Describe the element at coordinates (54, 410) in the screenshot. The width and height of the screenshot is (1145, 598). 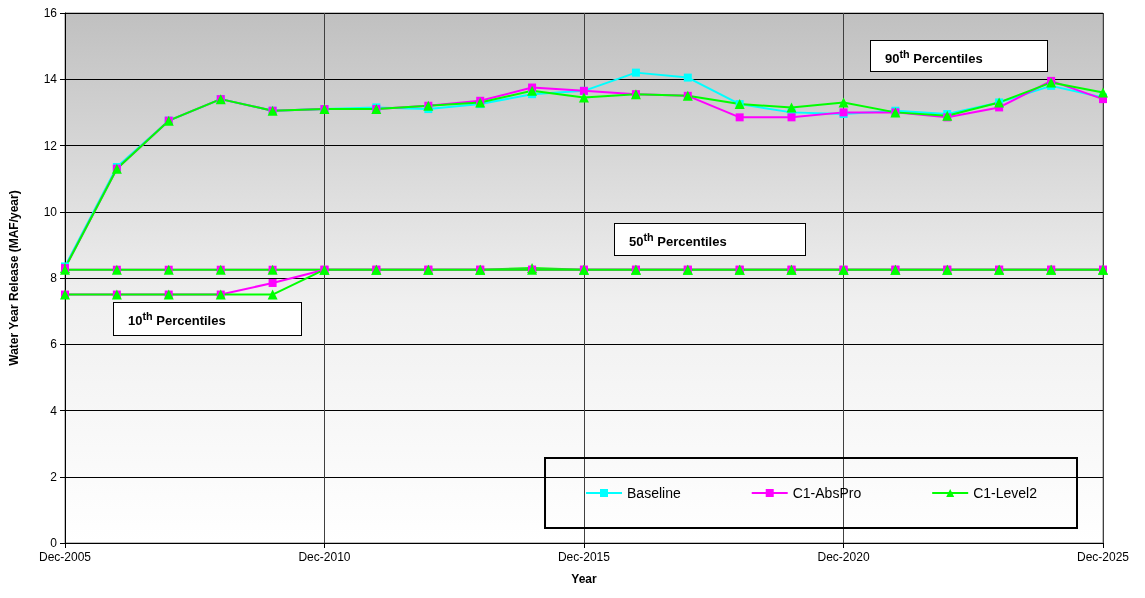
I see `y-tick-label: 4` at that location.